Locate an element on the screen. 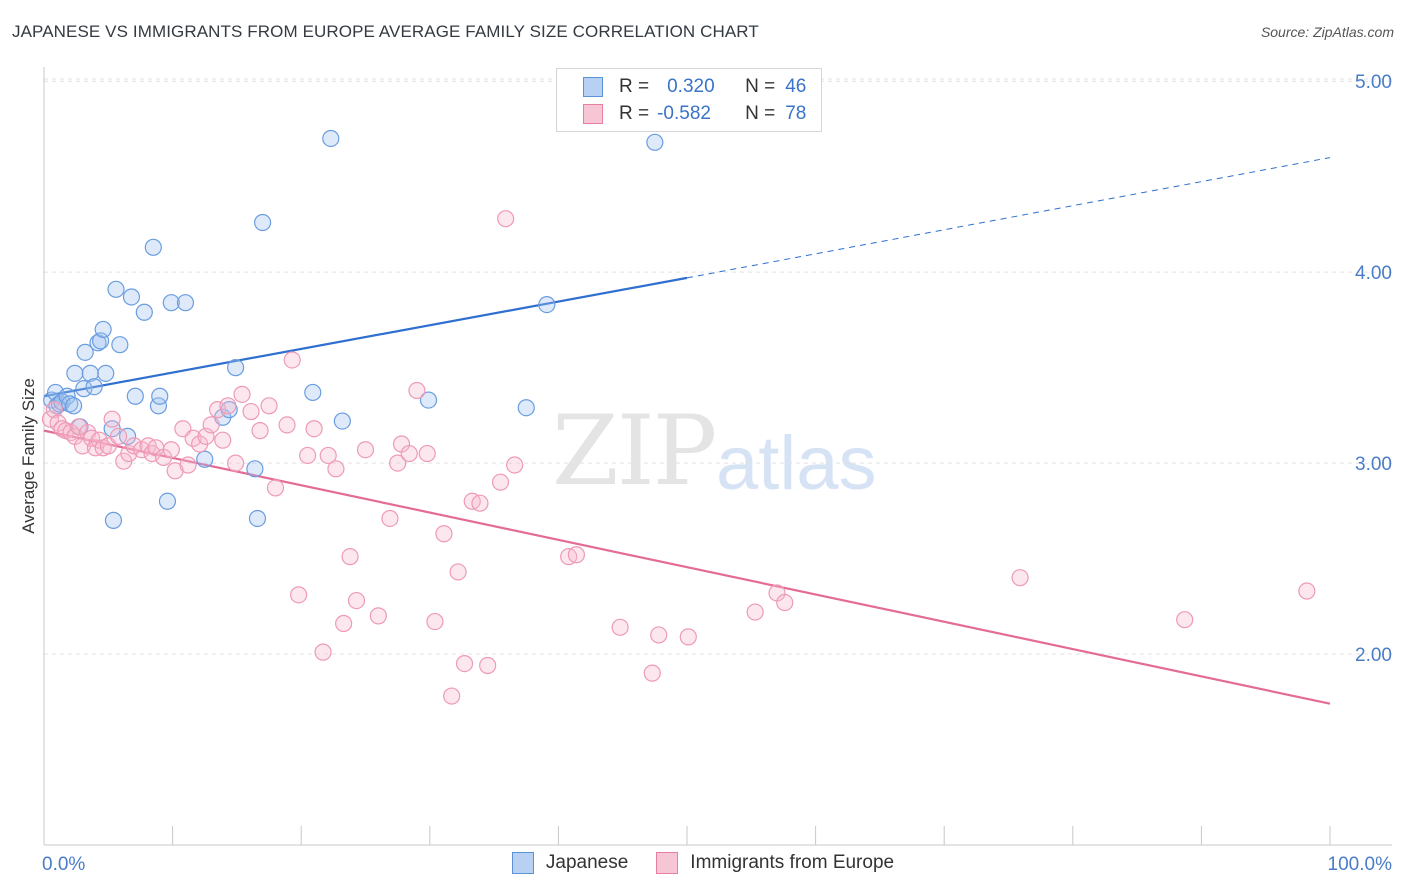 The image size is (1406, 892). legend-item-europe: Immigrants from Europe is located at coordinates (775, 863).